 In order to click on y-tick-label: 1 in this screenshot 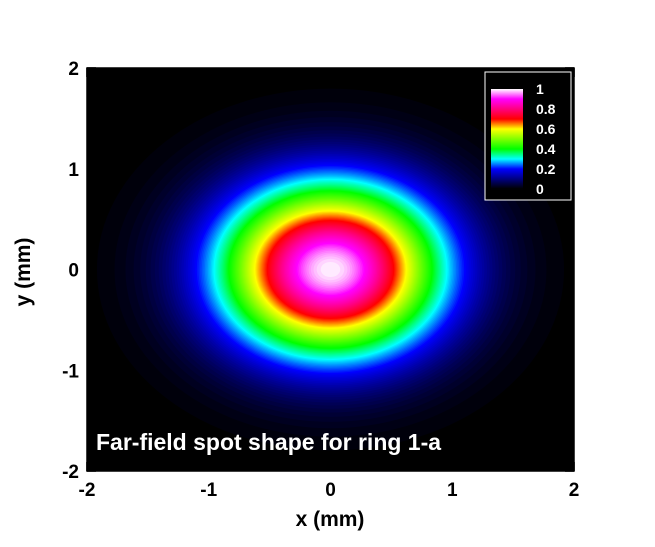, I will do `click(73, 170)`.